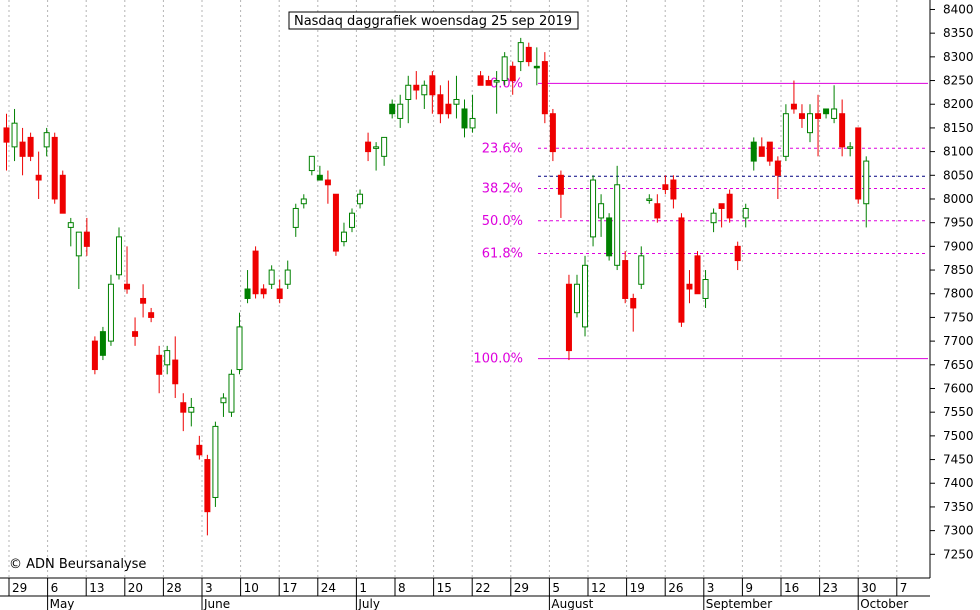 The image size is (980, 610). What do you see at coordinates (958, 554) in the screenshot?
I see `y-tick-label: 7250` at bounding box center [958, 554].